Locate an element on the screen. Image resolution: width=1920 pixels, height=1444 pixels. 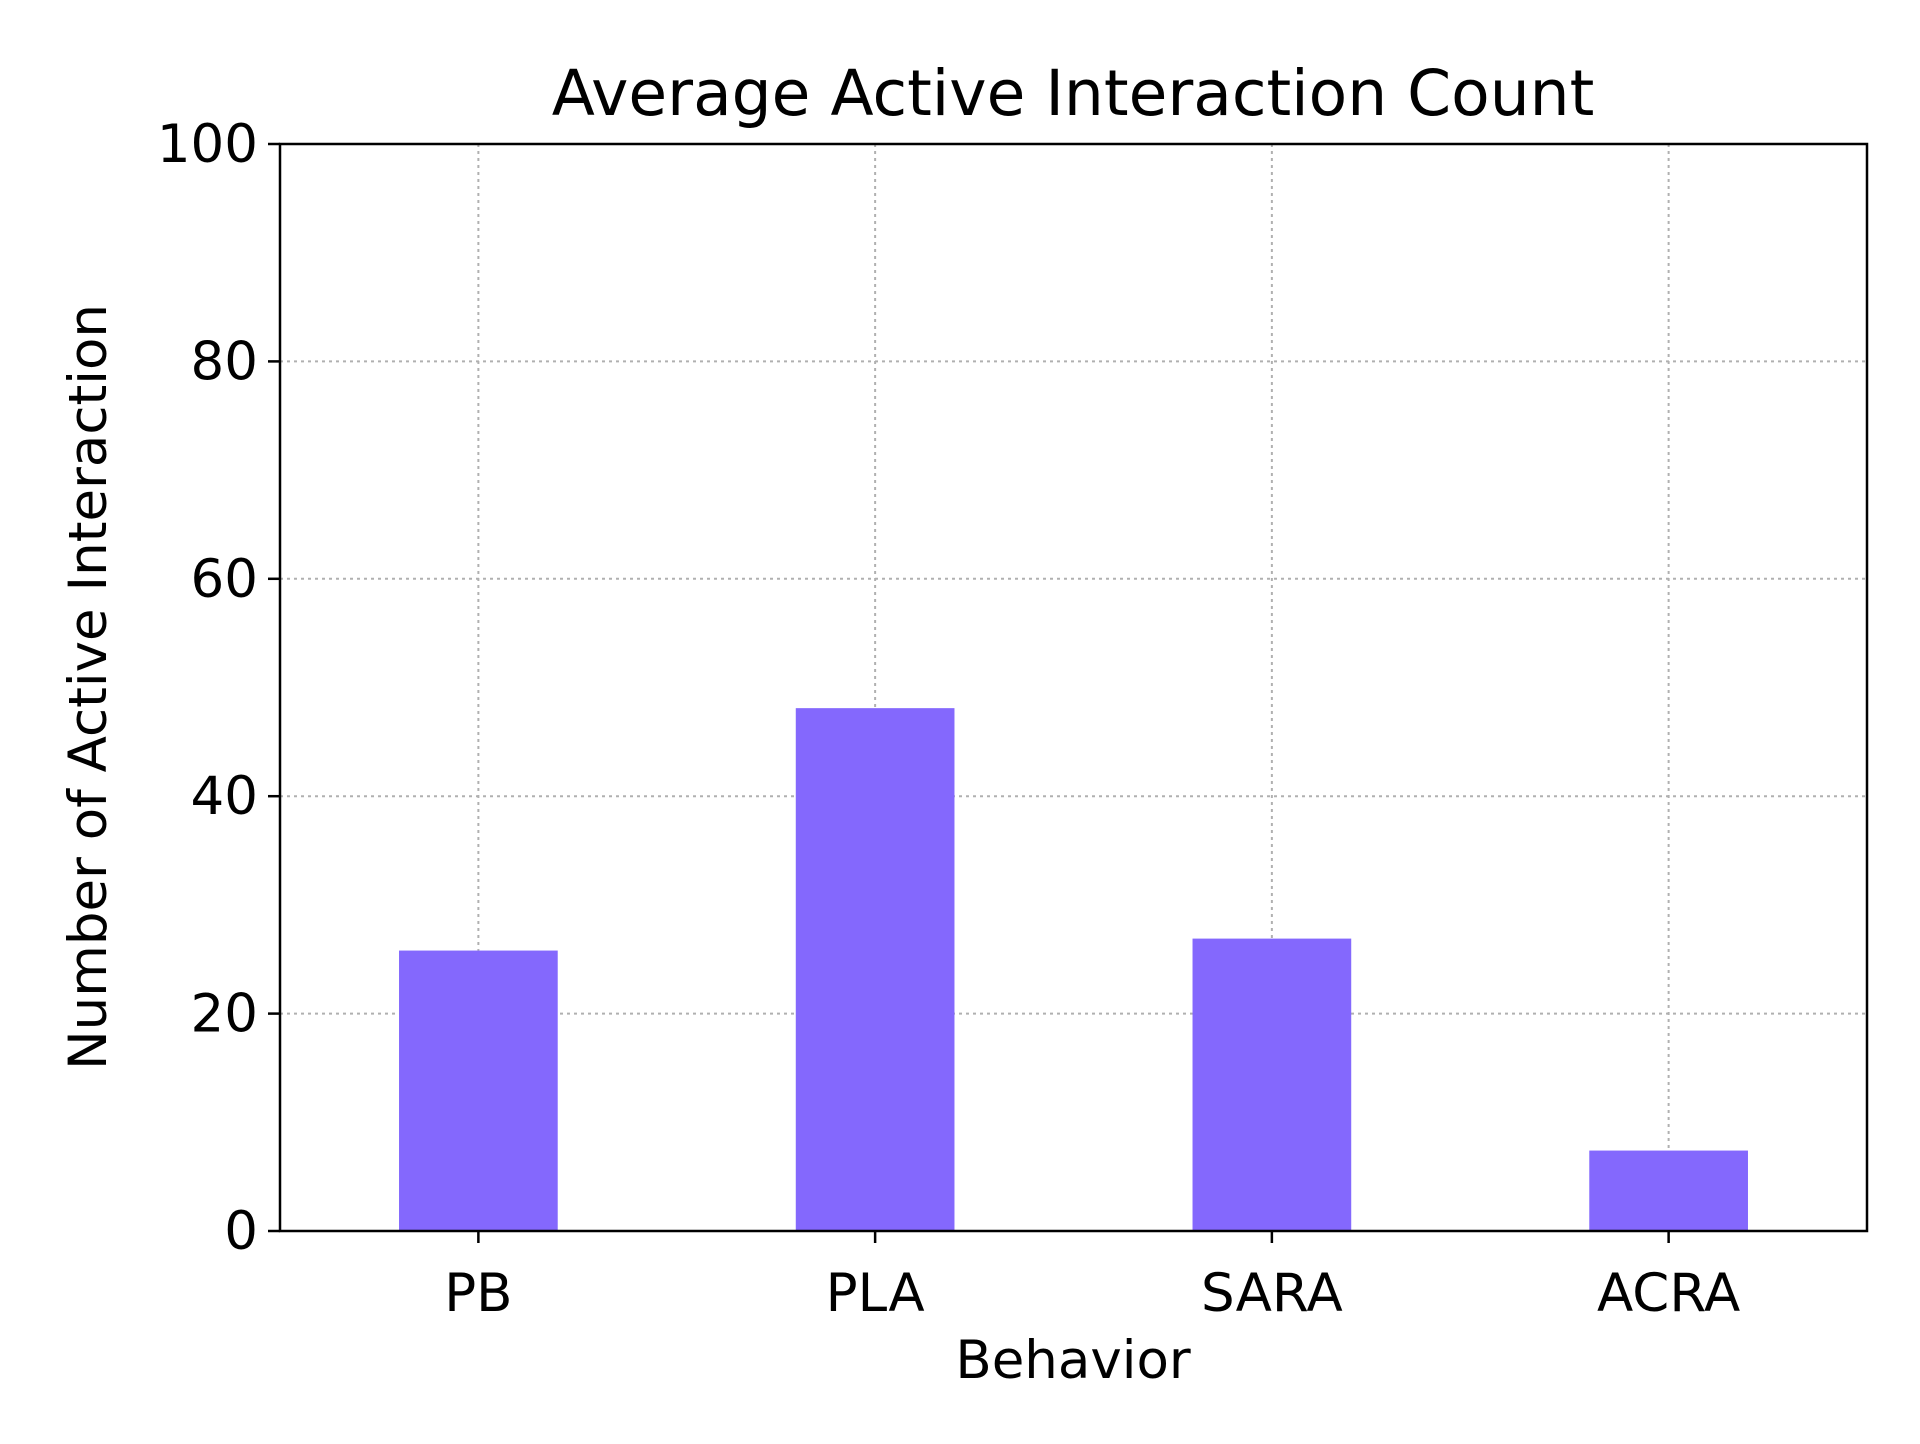
x-tick-label: ACRA is located at coordinates (1668, 1293).